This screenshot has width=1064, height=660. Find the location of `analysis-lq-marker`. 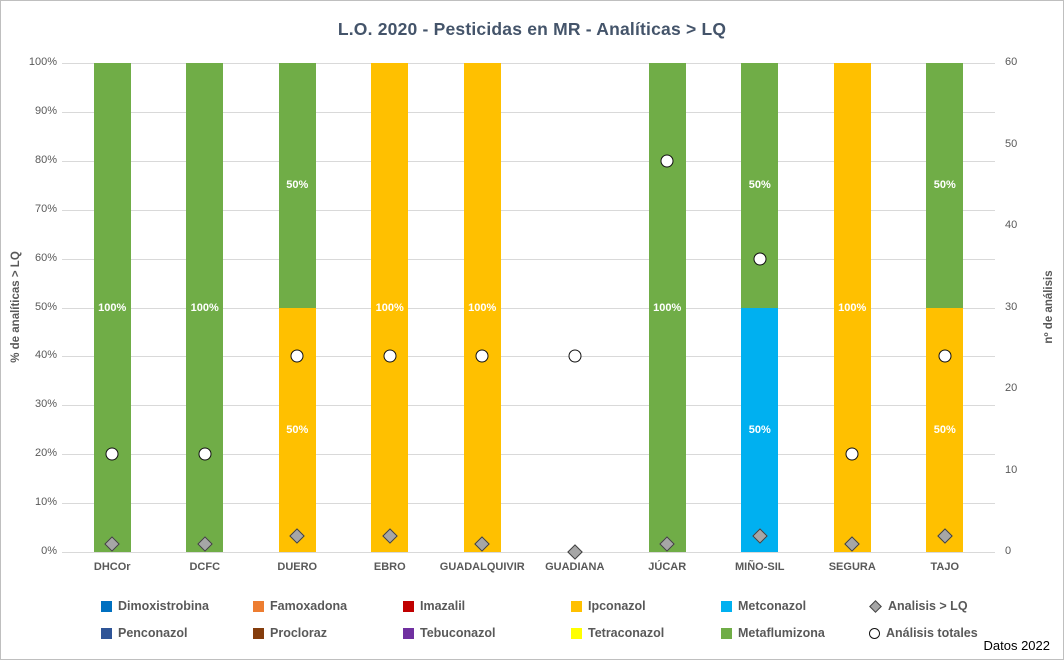

analysis-lq-marker is located at coordinates (574, 552).